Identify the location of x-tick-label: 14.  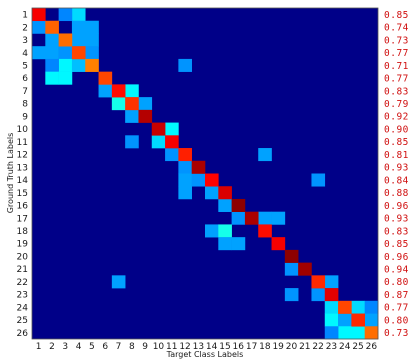
(212, 347).